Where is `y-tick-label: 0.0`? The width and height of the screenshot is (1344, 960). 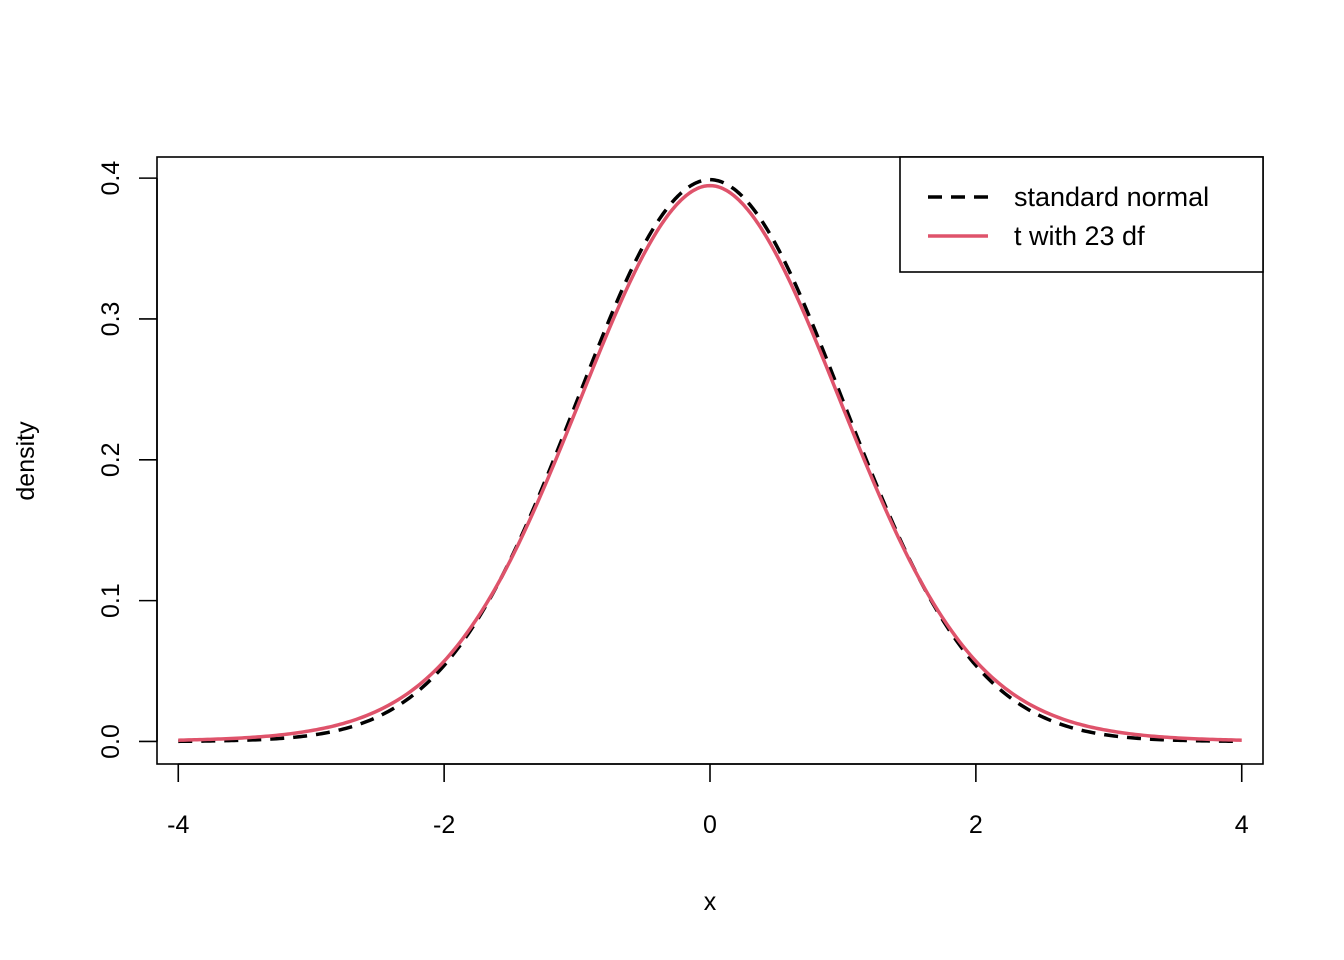
y-tick-label: 0.0 is located at coordinates (111, 741).